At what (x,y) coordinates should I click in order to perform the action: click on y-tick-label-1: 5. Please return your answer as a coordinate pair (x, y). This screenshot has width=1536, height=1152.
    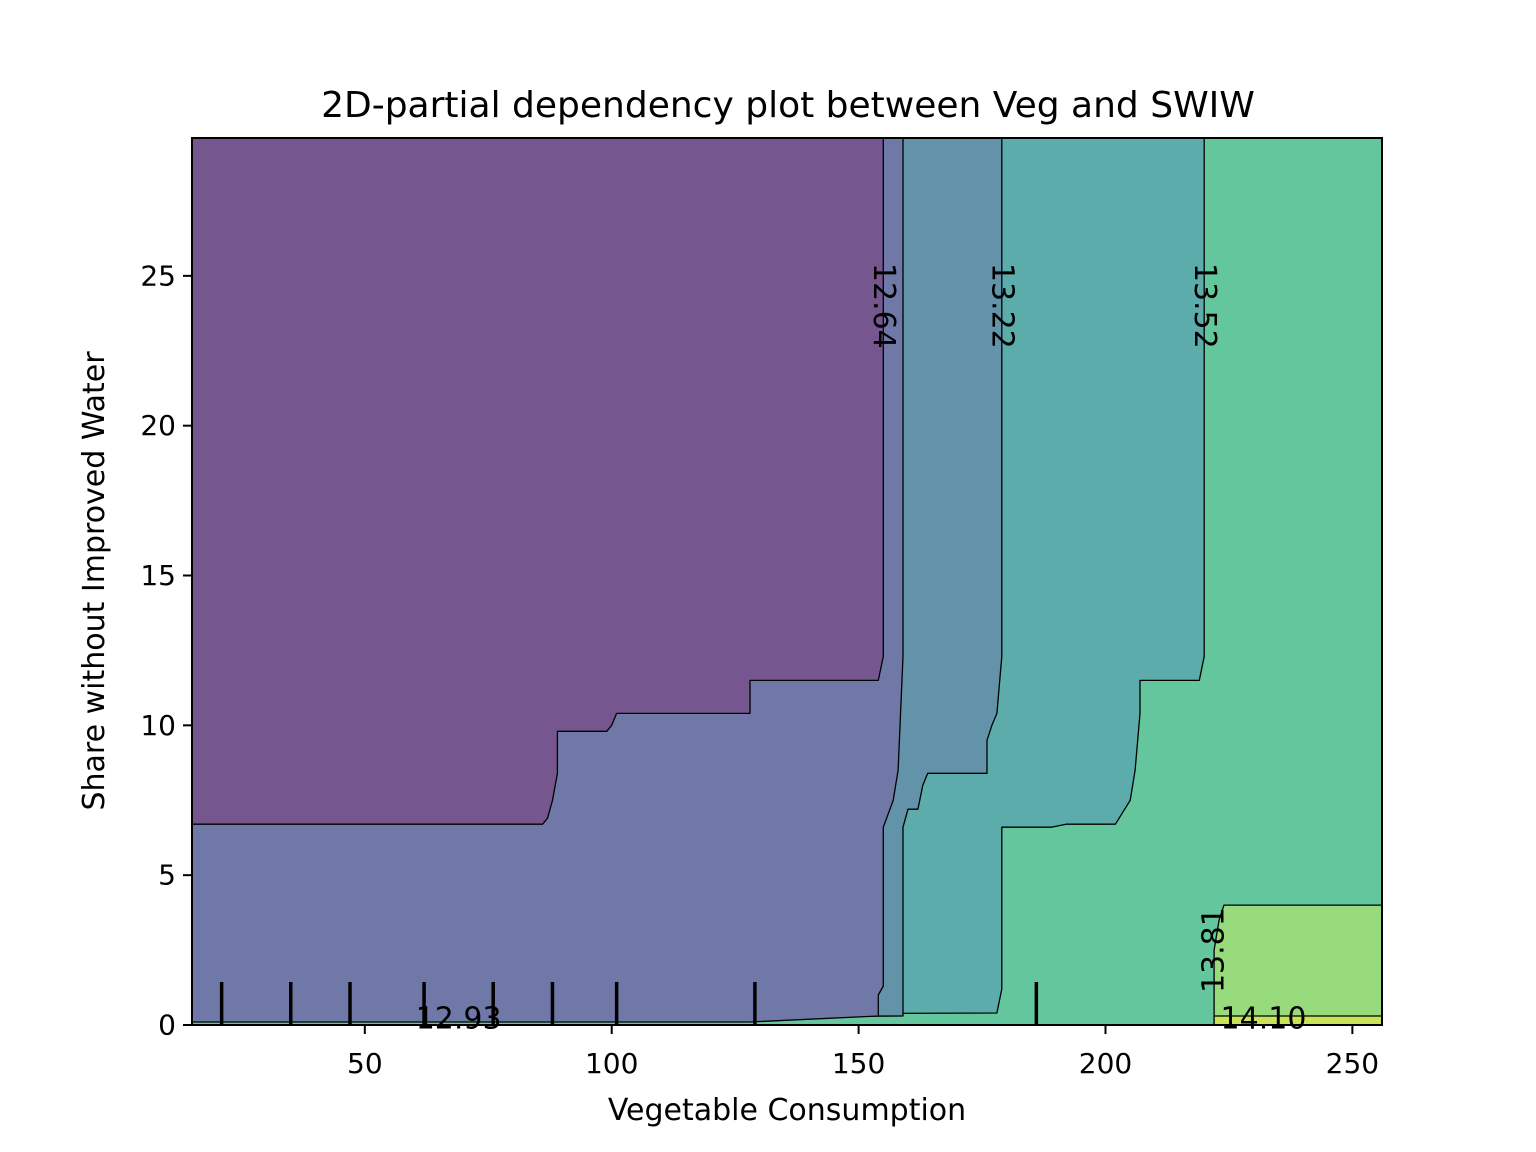
    Looking at the image, I should click on (167, 875).